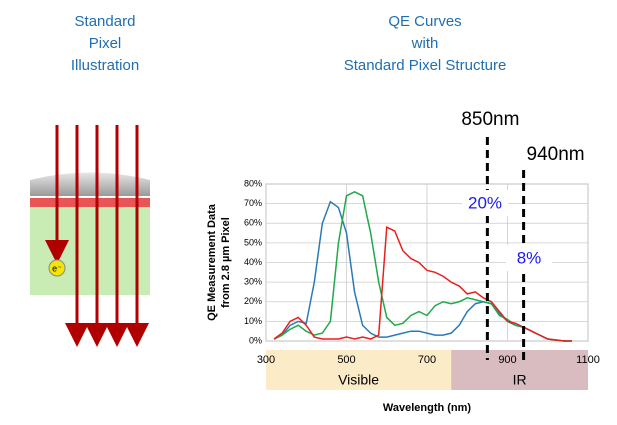 The width and height of the screenshot is (617, 425). What do you see at coordinates (253, 183) in the screenshot?
I see `y-tick-label: 80%` at bounding box center [253, 183].